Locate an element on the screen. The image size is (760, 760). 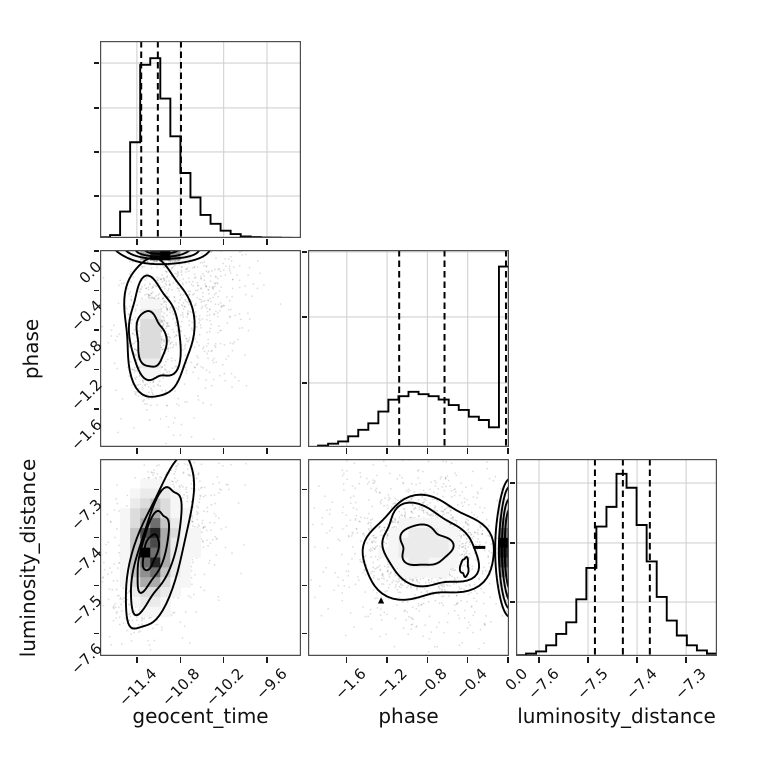
panel-luminosity-distance-histogram is located at coordinates (616, 557).